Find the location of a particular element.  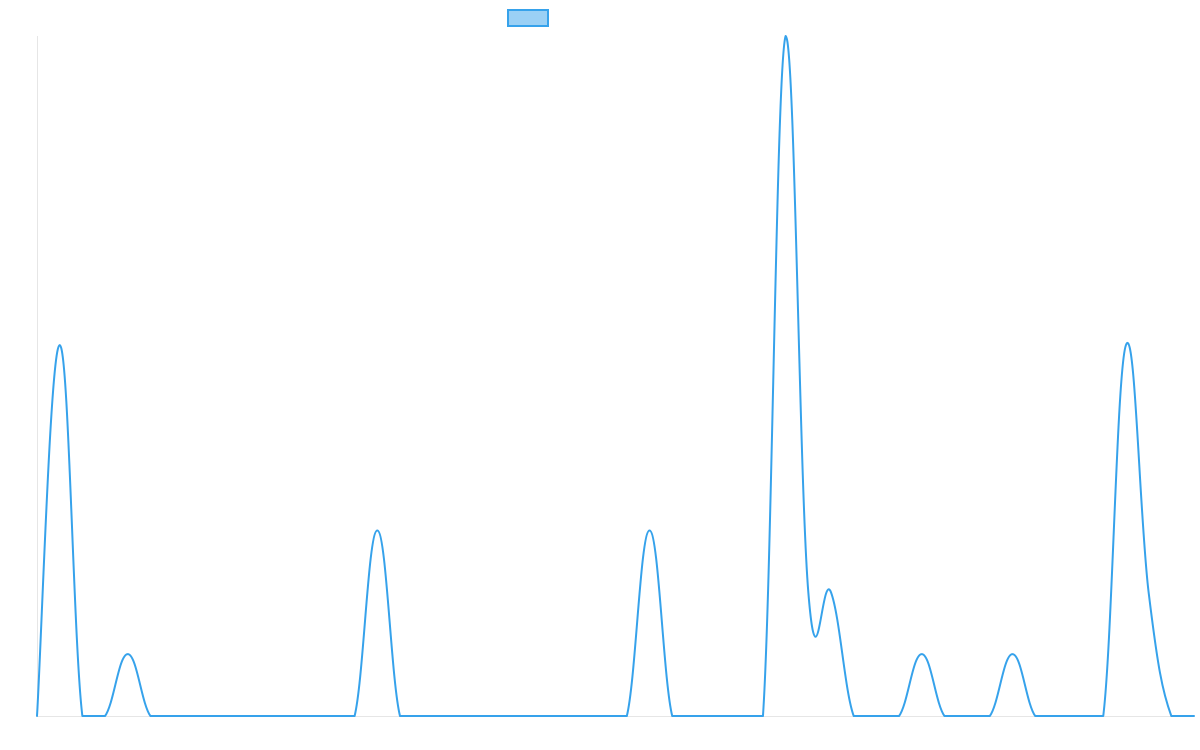

legend-swatch is located at coordinates (528, 18).